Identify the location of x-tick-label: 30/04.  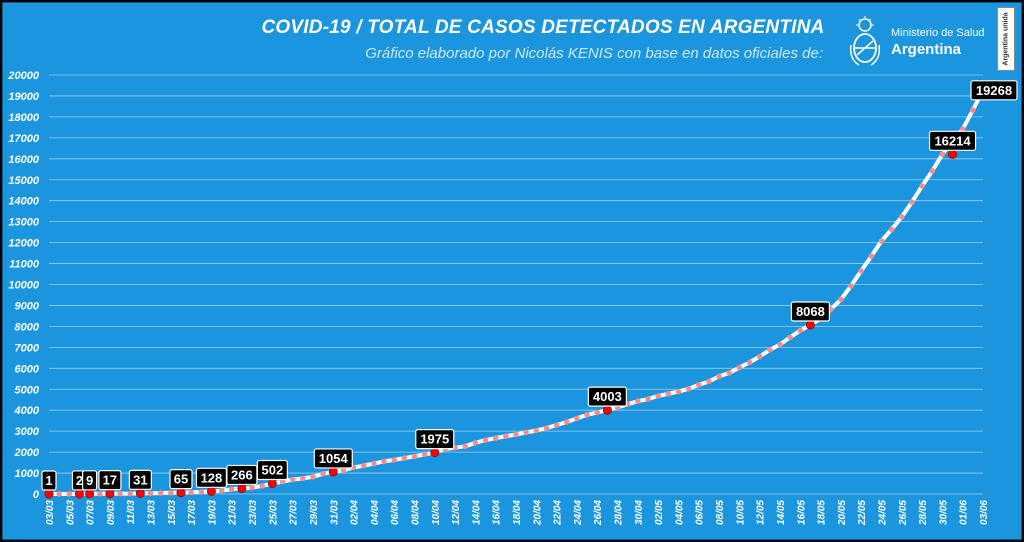
(639, 512).